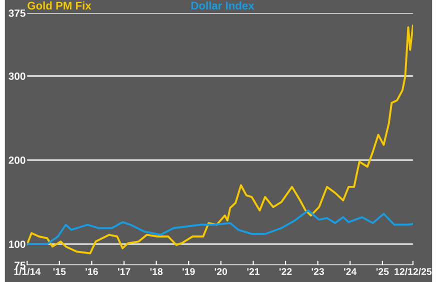 This screenshot has height=282, width=445. Describe the element at coordinates (318, 272) in the screenshot. I see `x-tick-label: '23` at that location.